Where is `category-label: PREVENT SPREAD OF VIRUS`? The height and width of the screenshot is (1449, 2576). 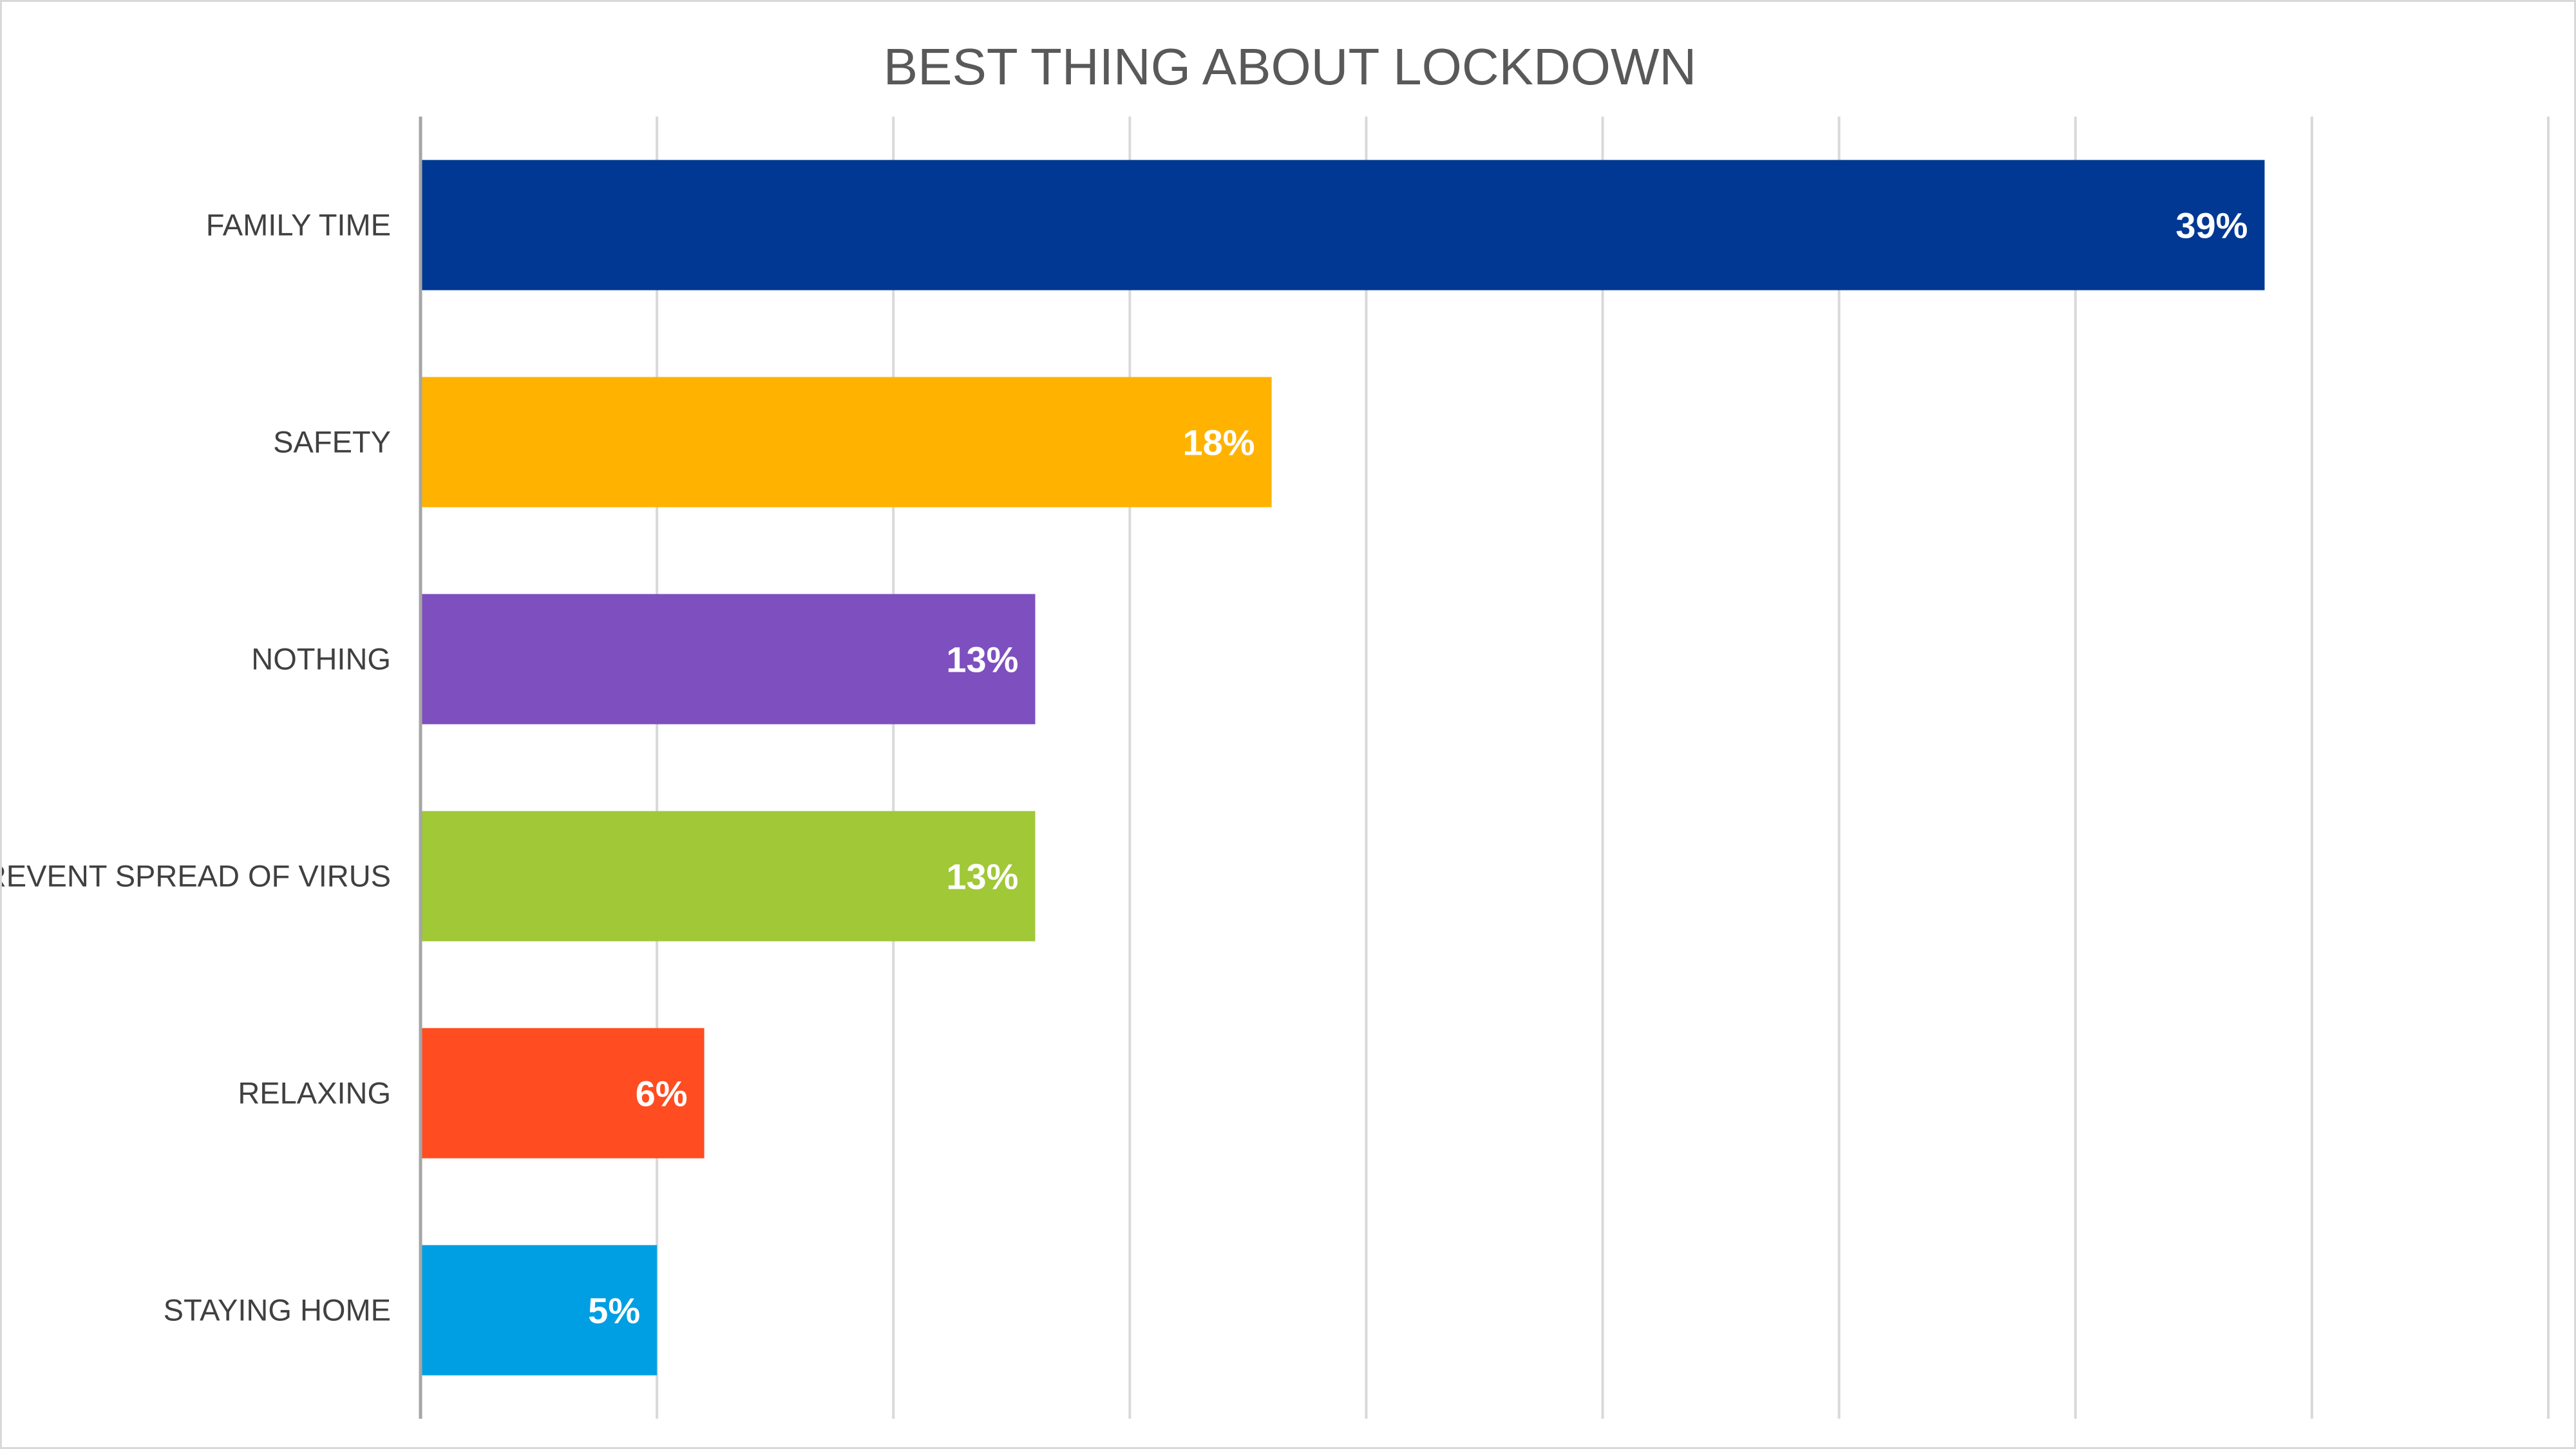 category-label: PREVENT SPREAD OF VIRUS is located at coordinates (197, 876).